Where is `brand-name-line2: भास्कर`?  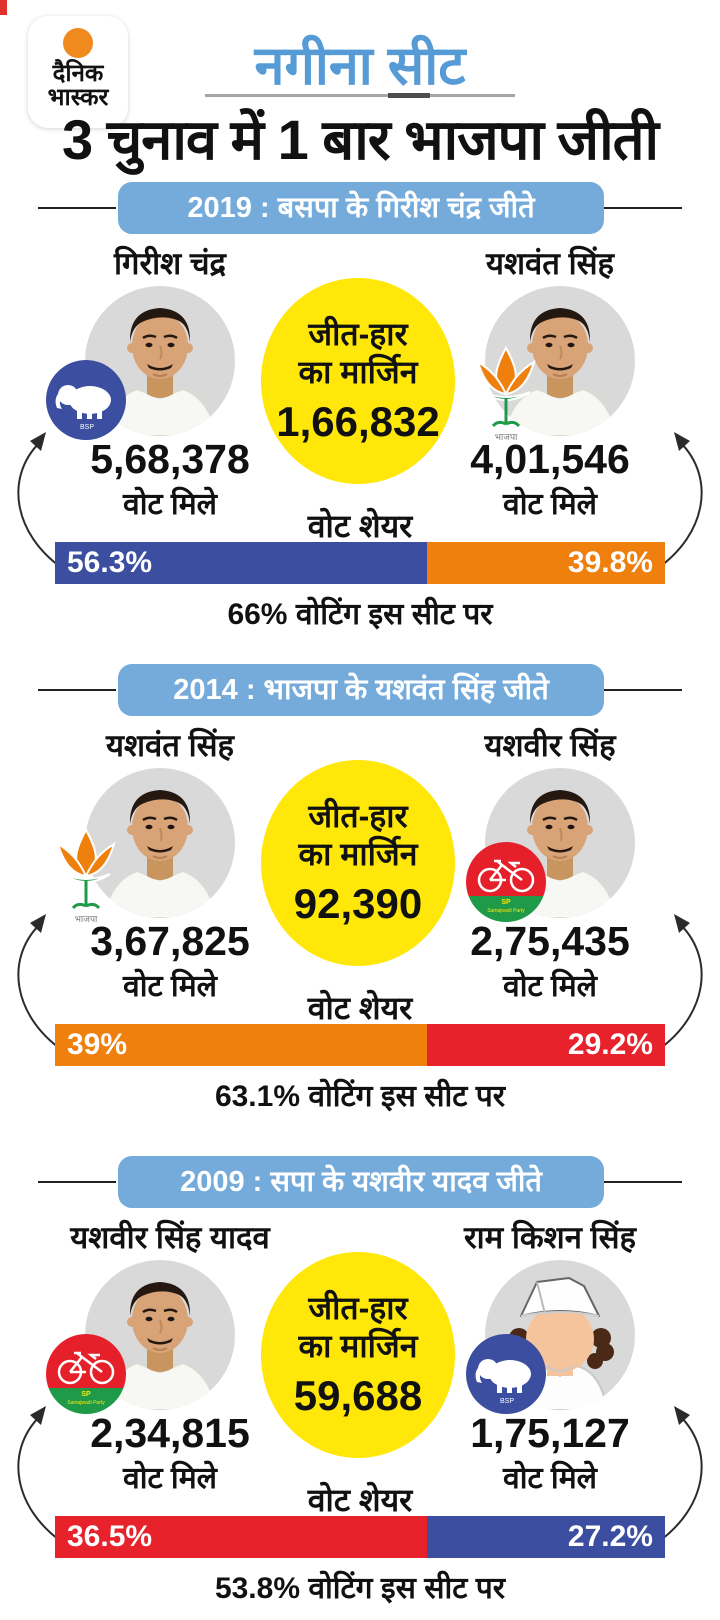
brand-name-line2: भास्कर is located at coordinates (78, 98).